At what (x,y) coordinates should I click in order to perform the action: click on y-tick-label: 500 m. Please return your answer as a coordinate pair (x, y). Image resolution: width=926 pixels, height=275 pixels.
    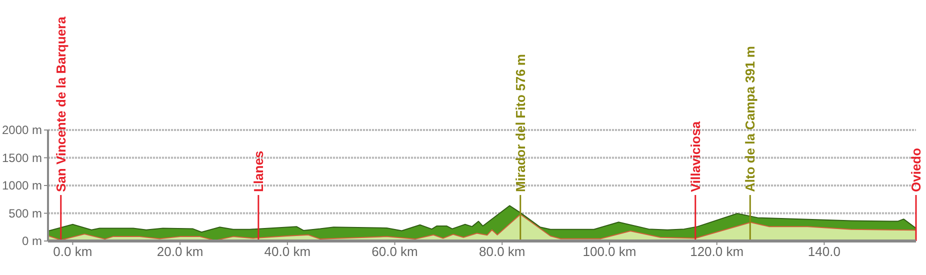
    Looking at the image, I should click on (25, 213).